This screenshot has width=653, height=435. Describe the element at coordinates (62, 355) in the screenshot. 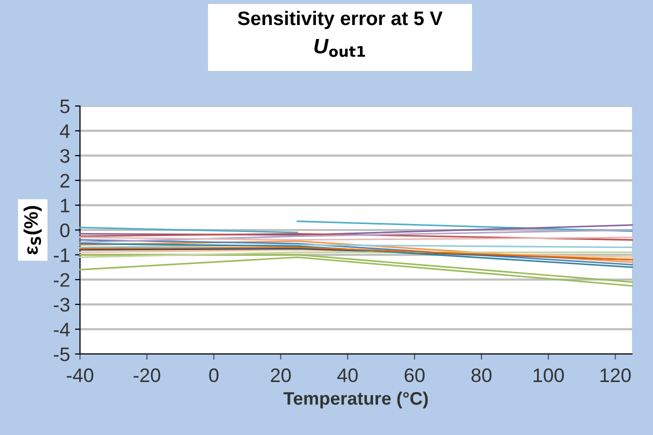

I see `y-tick-label: -5` at that location.